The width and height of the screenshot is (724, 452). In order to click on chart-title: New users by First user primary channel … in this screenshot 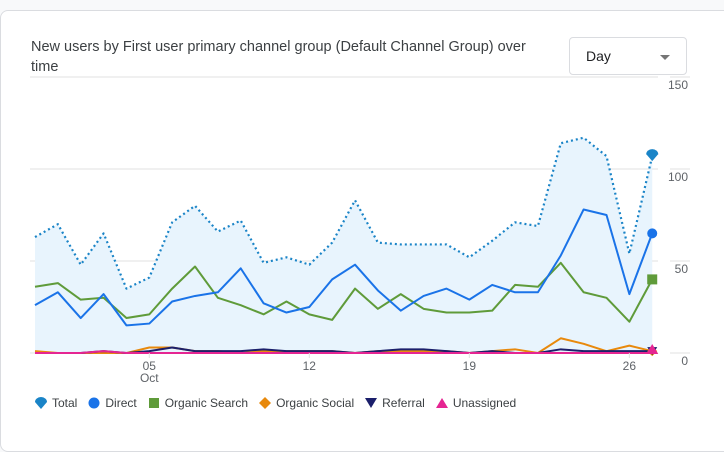, I will do `click(278, 57)`.